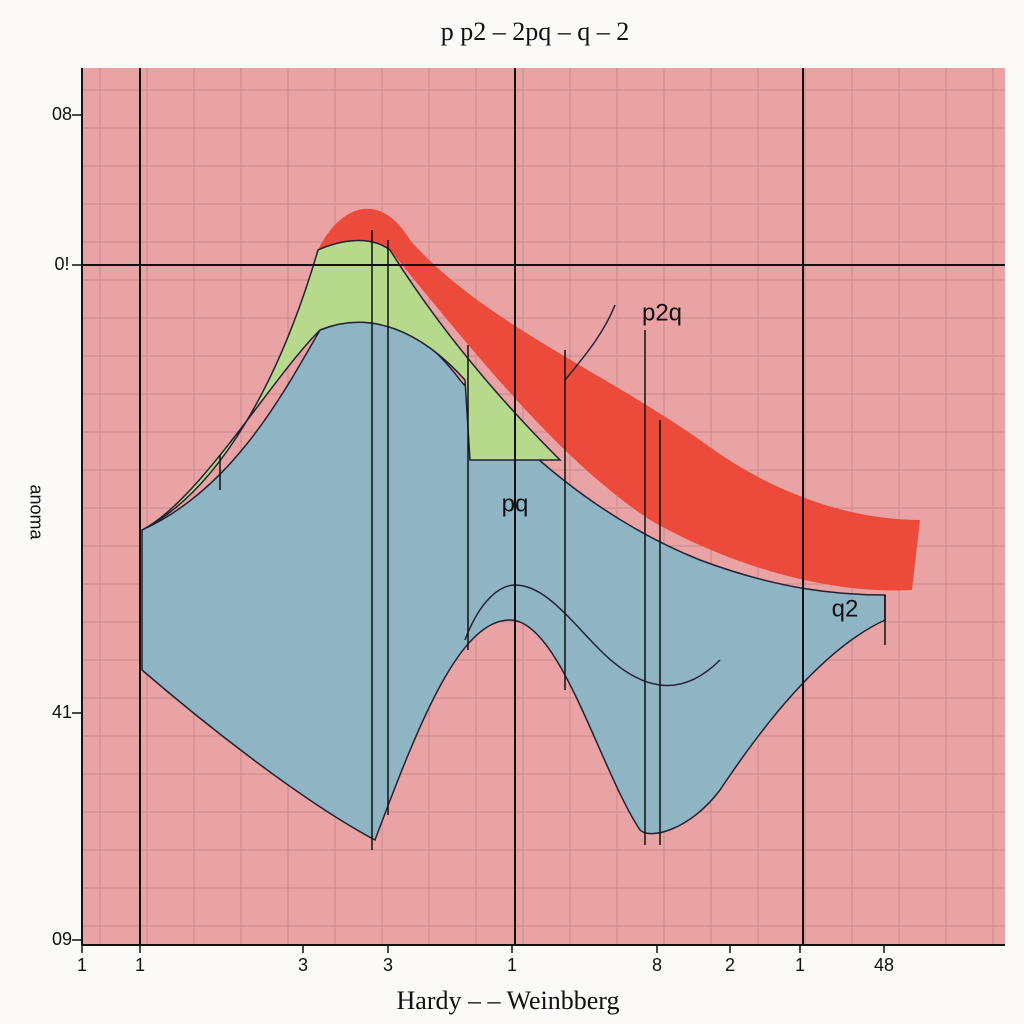 The height and width of the screenshot is (1024, 1024). I want to click on y-tick-label: 08, so click(62, 114).